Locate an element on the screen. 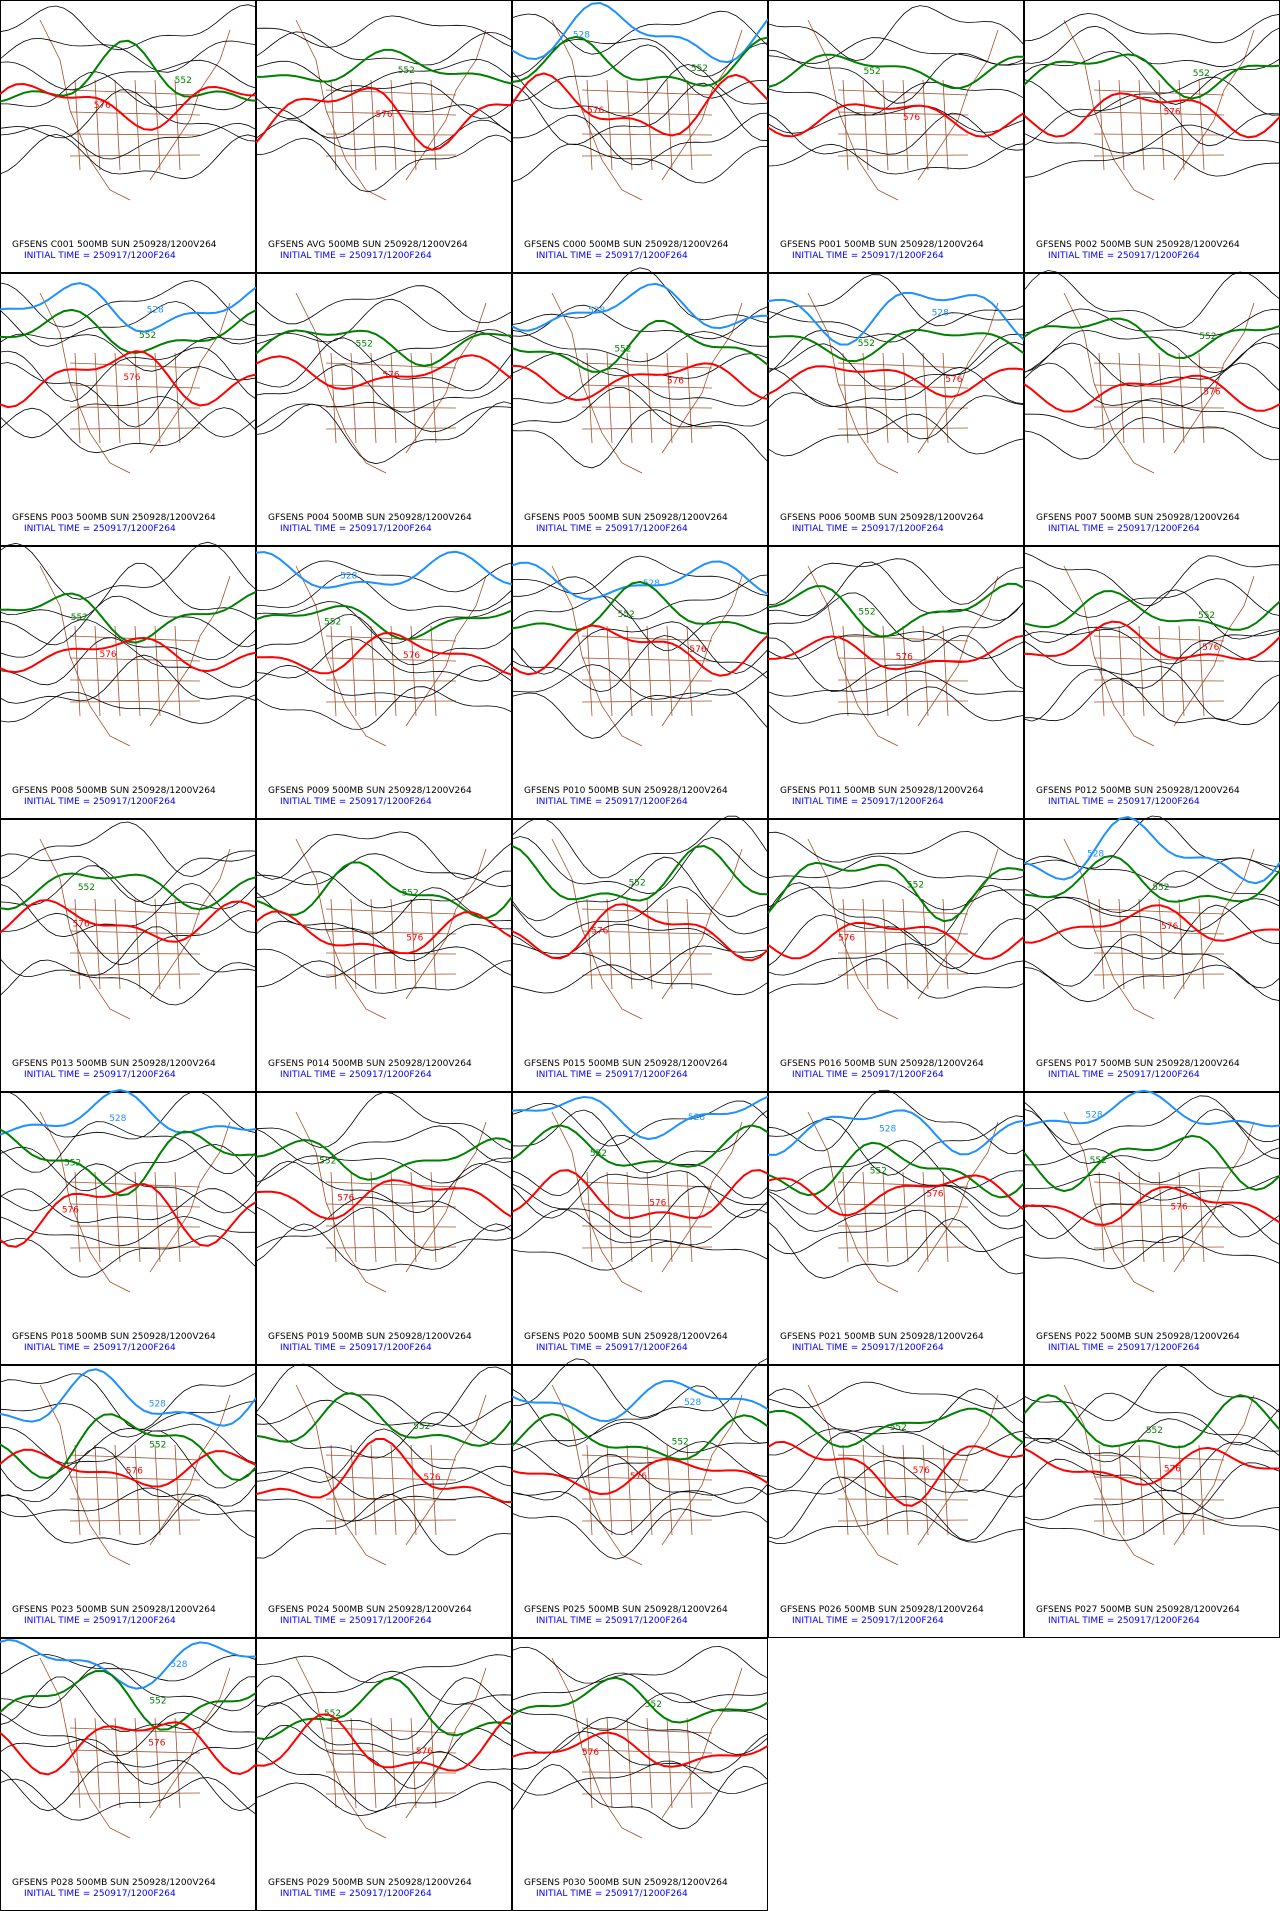 Image resolution: width=1280 pixels, height=1911 pixels. panel-label: GFSENS P007 500MB SUN 250928/1200V264 is located at coordinates (1138, 518).